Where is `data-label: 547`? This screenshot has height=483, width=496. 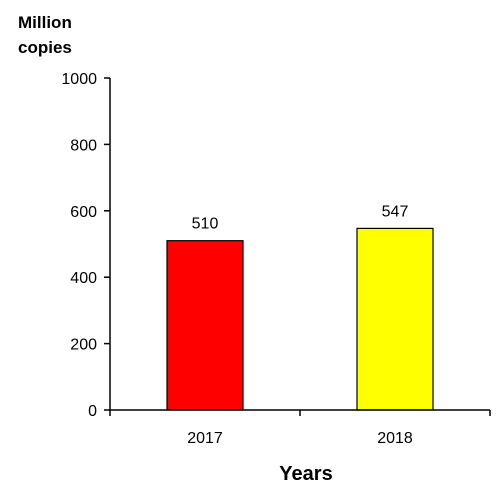 data-label: 547 is located at coordinates (395, 211).